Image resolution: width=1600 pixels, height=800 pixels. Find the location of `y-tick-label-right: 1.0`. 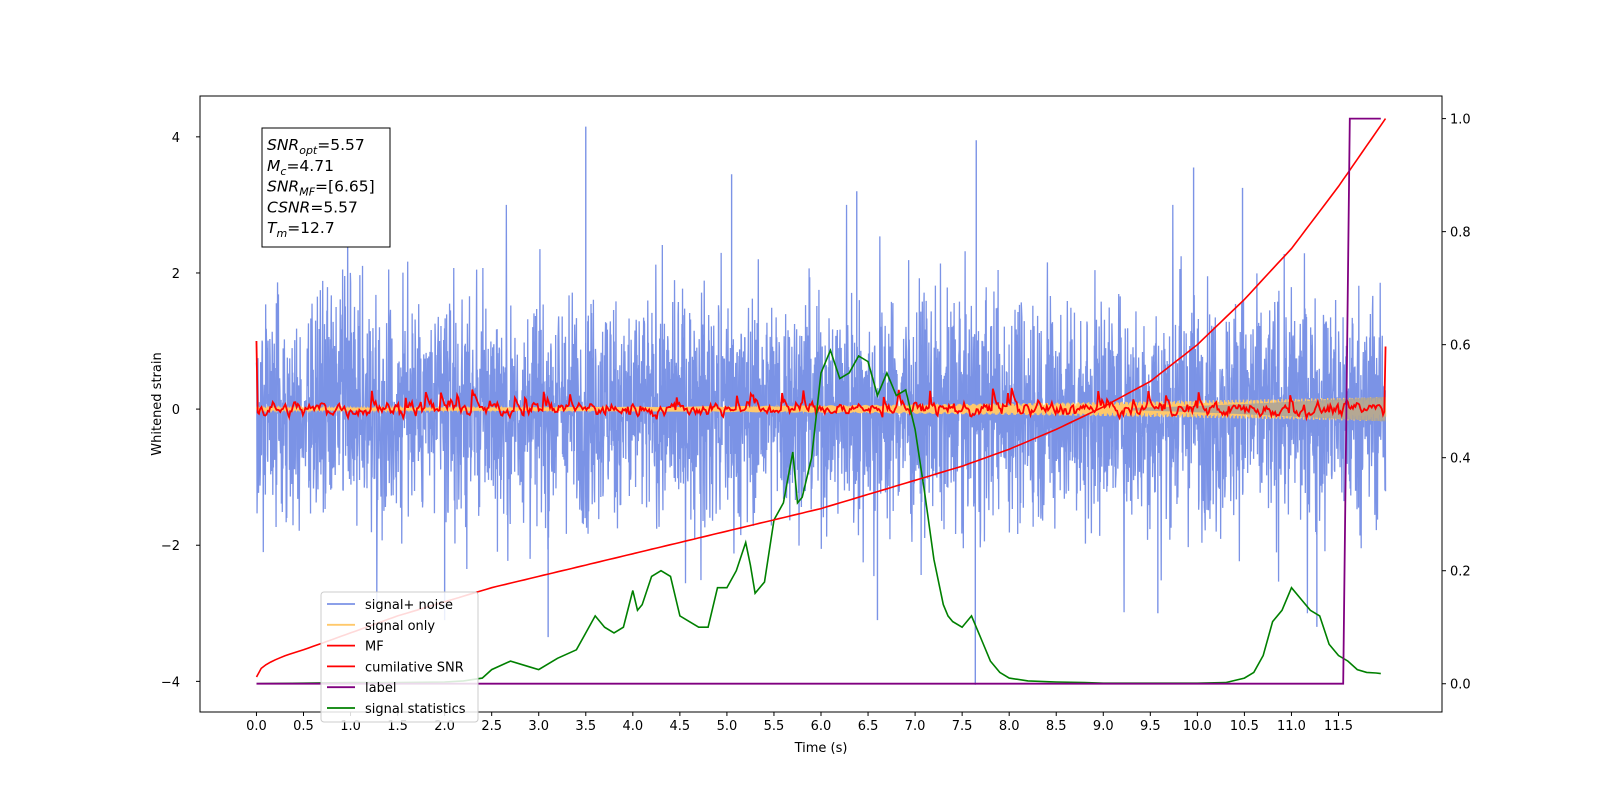

y-tick-label-right: 1.0 is located at coordinates (1460, 120).